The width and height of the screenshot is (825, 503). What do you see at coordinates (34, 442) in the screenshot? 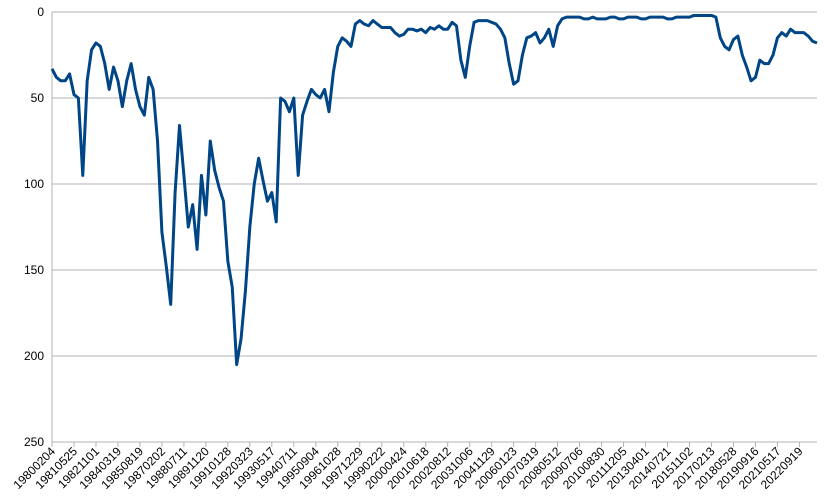
I see `y-tick-label: 250` at bounding box center [34, 442].